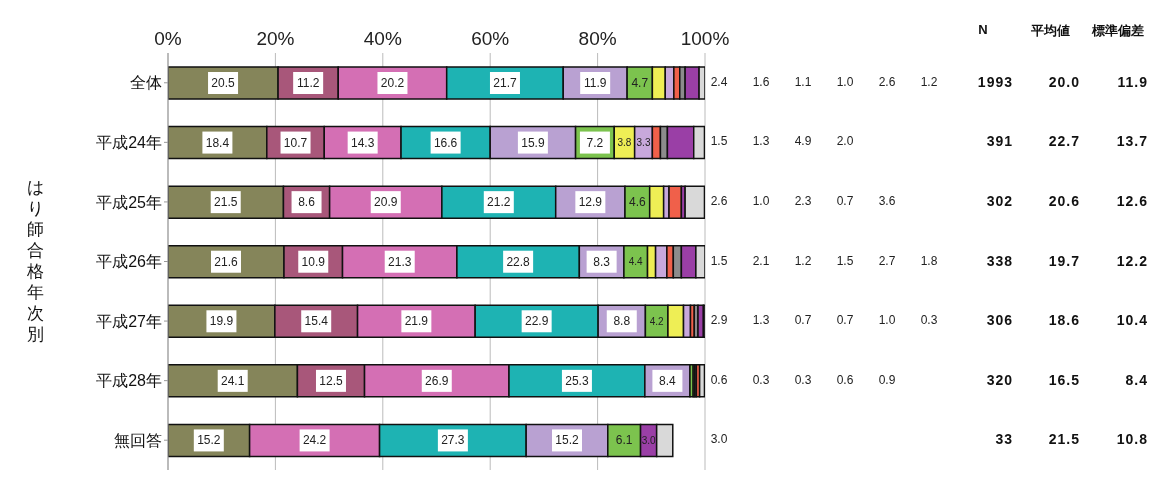  Describe the element at coordinates (129, 262) in the screenshot. I see `y-tick-label: 平成26年` at that location.